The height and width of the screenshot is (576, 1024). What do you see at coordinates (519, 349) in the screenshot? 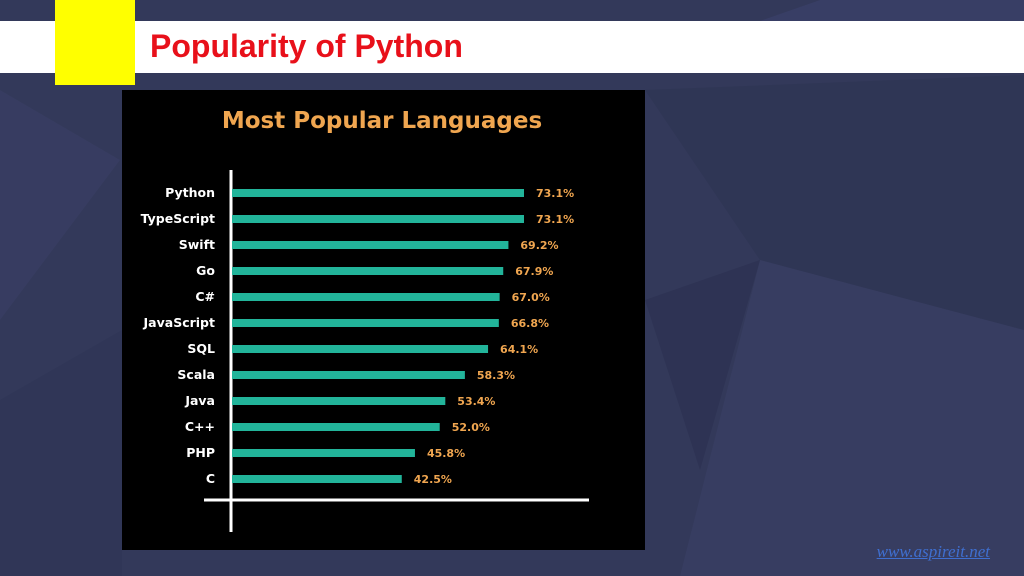
I see `value-label: 64.1%` at bounding box center [519, 349].